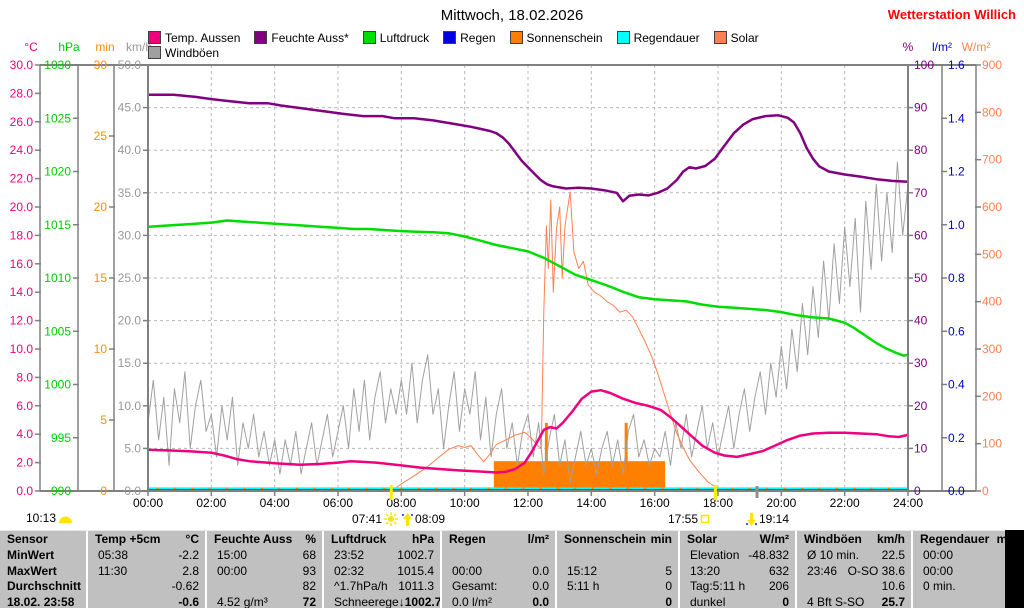  I want to click on row-label: Sensor, so click(27, 539).